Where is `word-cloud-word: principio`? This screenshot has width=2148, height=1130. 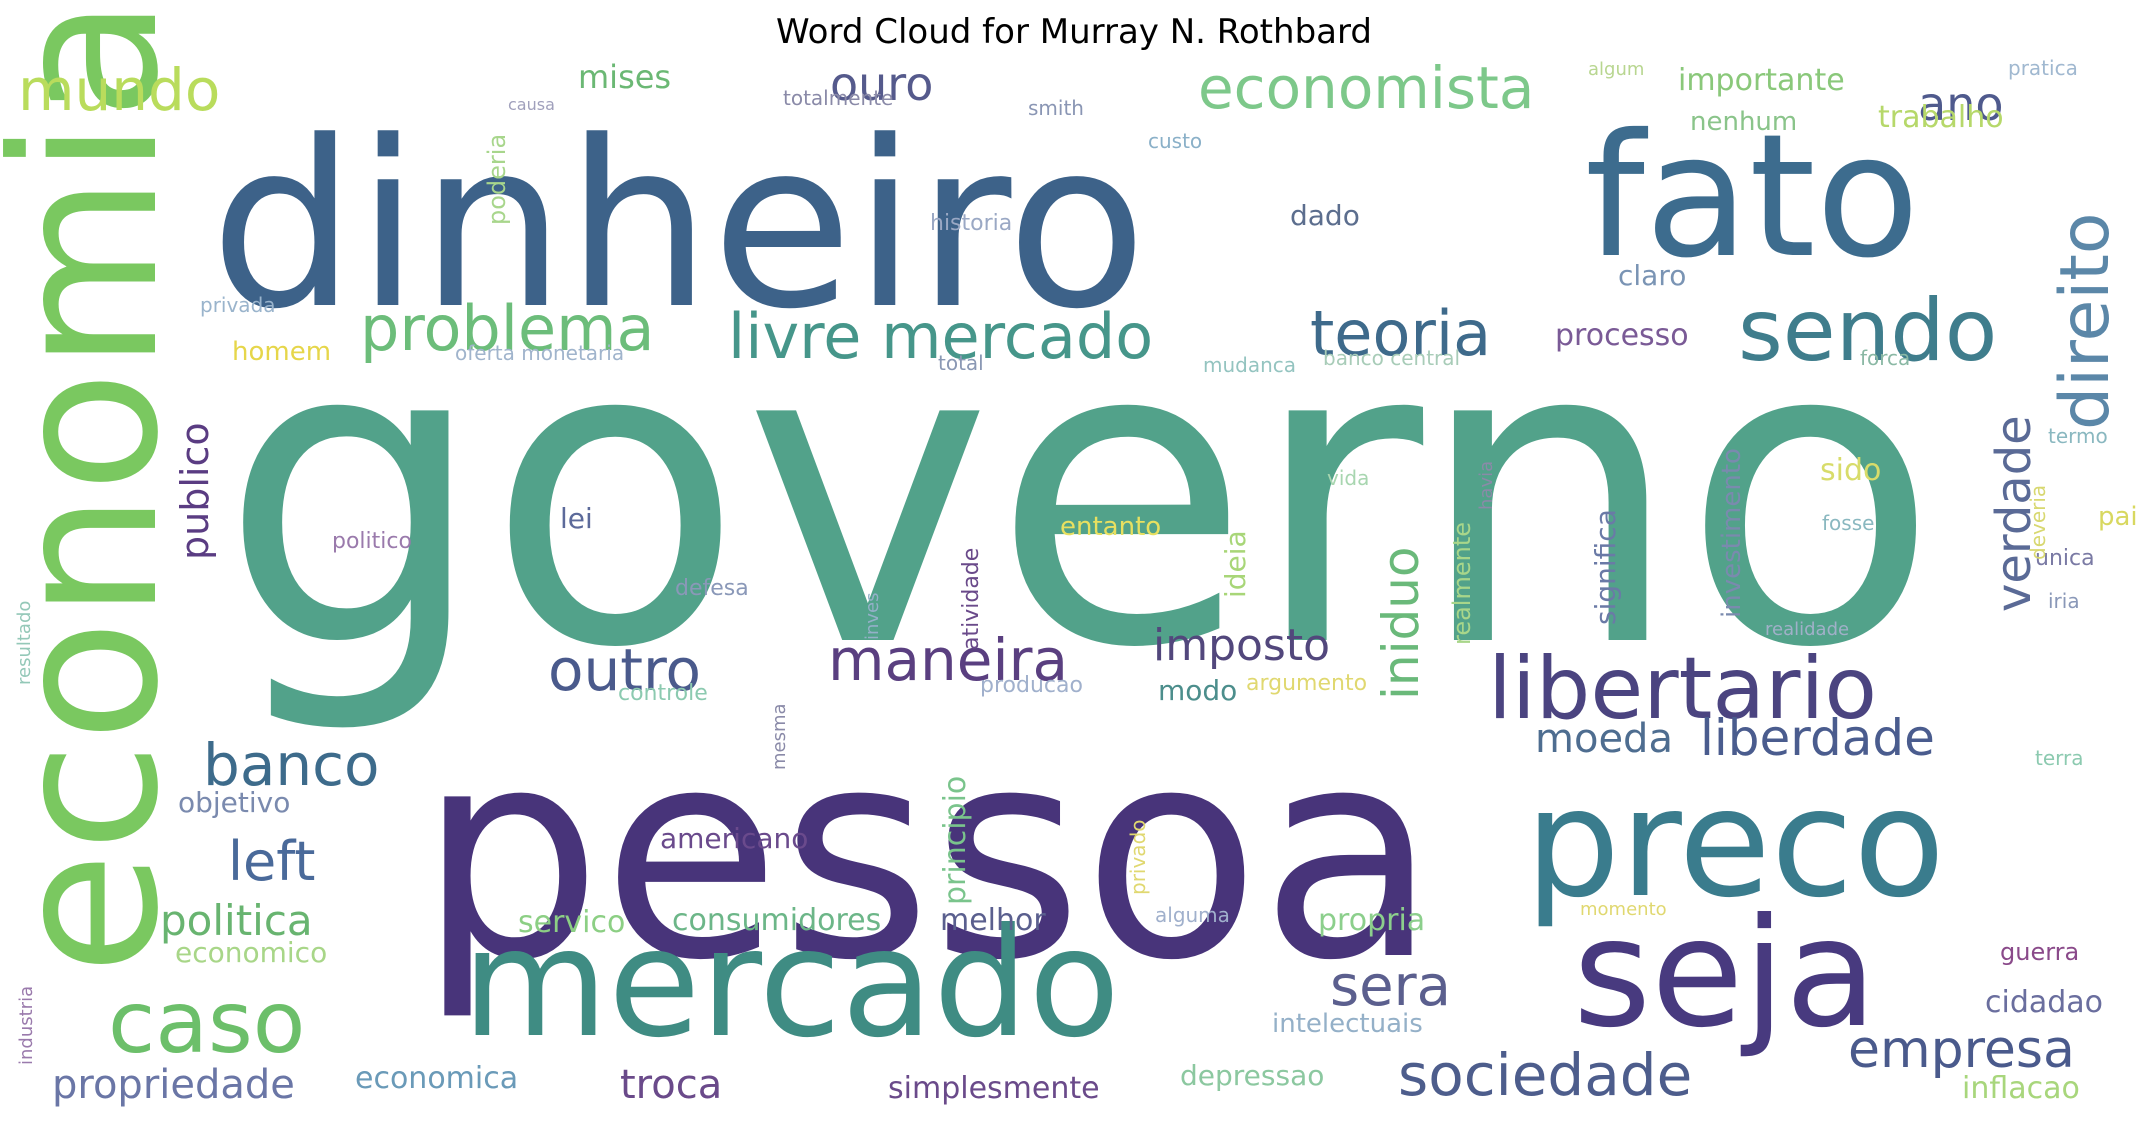
word-cloud-word: principio is located at coordinates (955, 840).